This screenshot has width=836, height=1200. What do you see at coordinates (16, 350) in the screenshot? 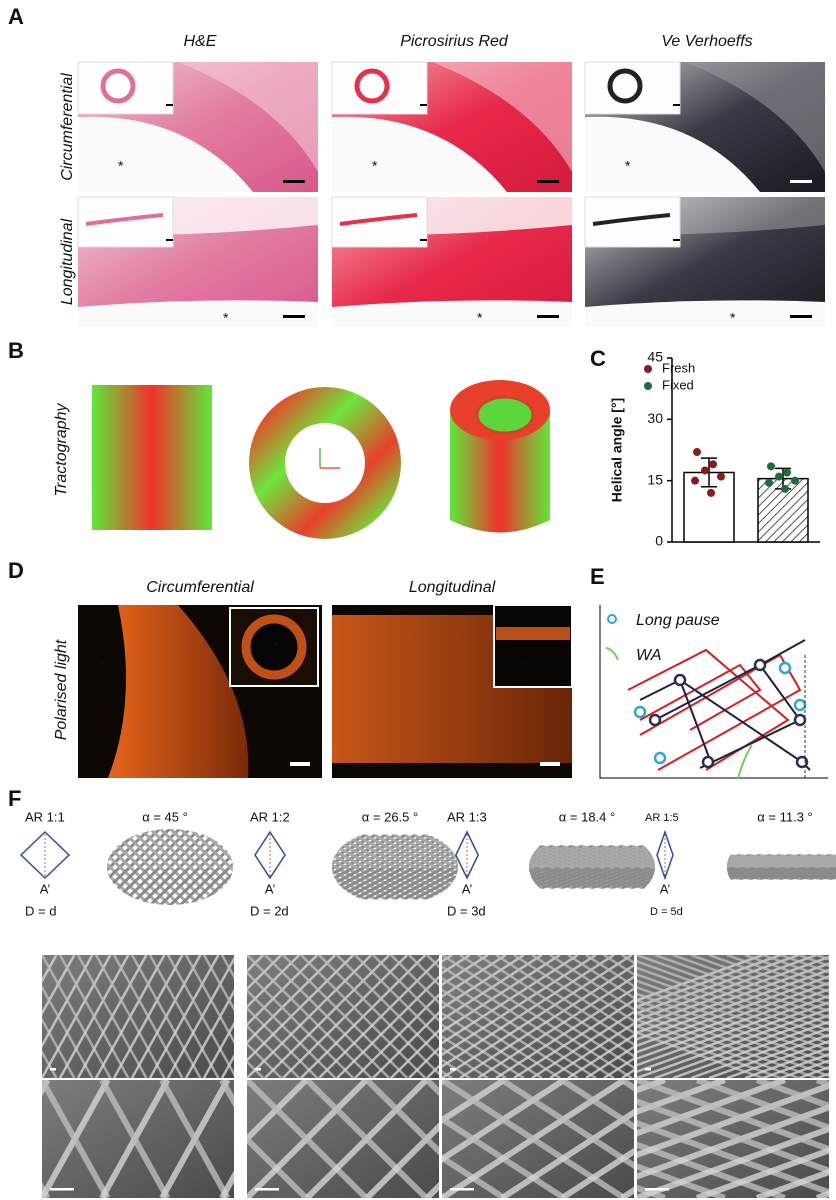
I see `panel-label: B` at bounding box center [16, 350].